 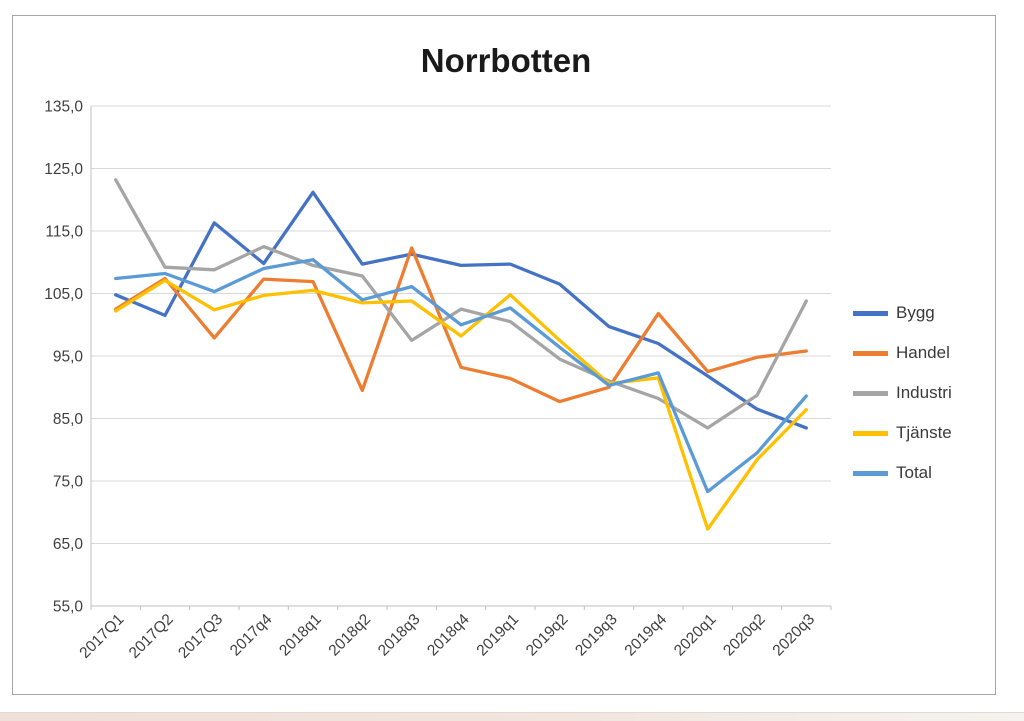 I want to click on chart-title: Norrbotten, so click(x=506, y=60).